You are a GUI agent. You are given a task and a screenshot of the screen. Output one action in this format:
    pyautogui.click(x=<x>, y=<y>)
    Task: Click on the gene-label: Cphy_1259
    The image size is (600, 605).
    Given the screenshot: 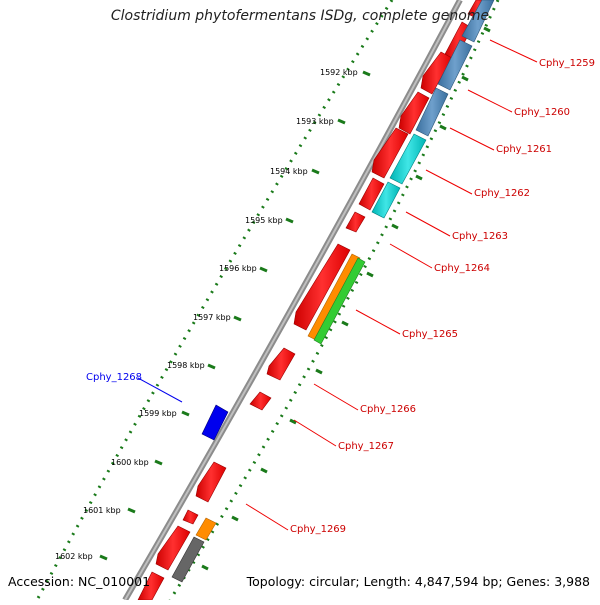 What is the action you would take?
    pyautogui.click(x=567, y=63)
    